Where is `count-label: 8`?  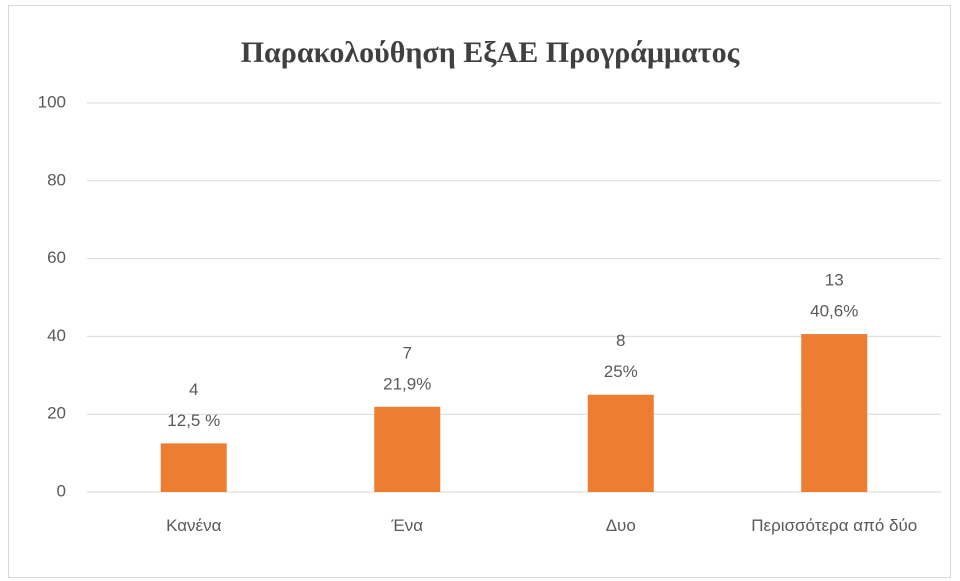 count-label: 8 is located at coordinates (620, 340).